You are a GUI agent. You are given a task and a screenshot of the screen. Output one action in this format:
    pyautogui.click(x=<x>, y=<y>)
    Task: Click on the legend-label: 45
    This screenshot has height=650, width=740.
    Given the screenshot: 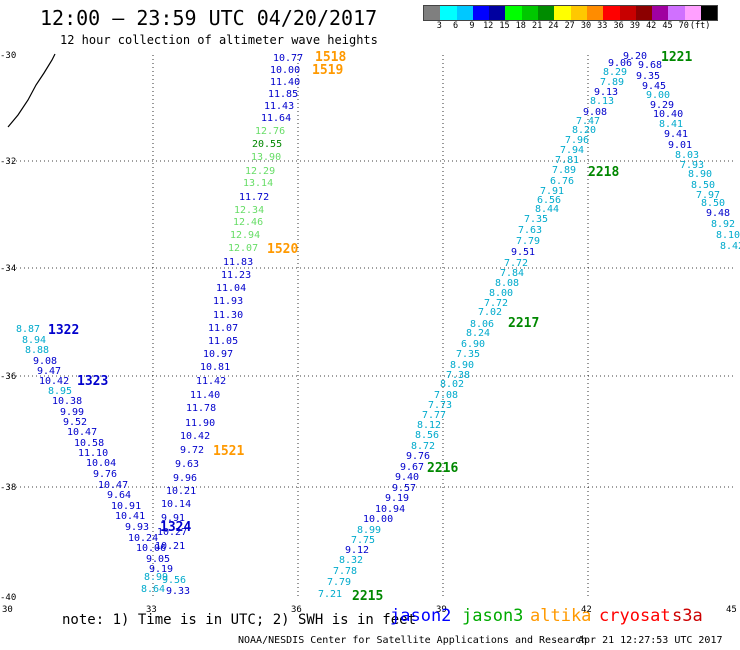 What is the action you would take?
    pyautogui.click(x=667, y=26)
    